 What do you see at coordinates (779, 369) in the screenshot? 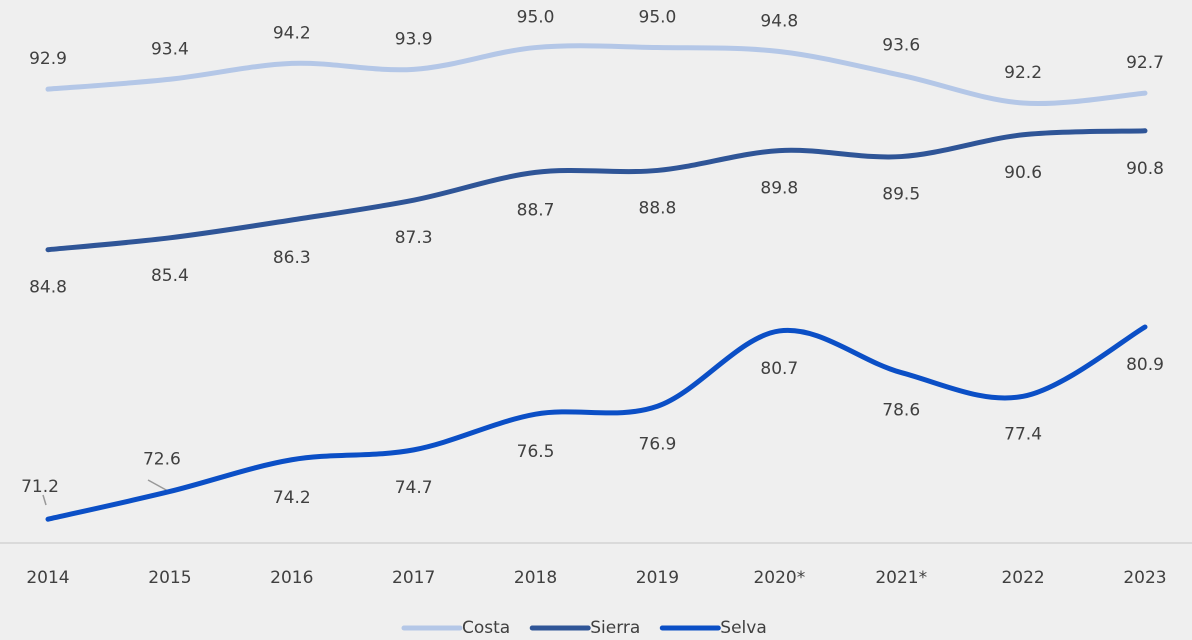
I see `data-label: 80.7` at bounding box center [779, 369].